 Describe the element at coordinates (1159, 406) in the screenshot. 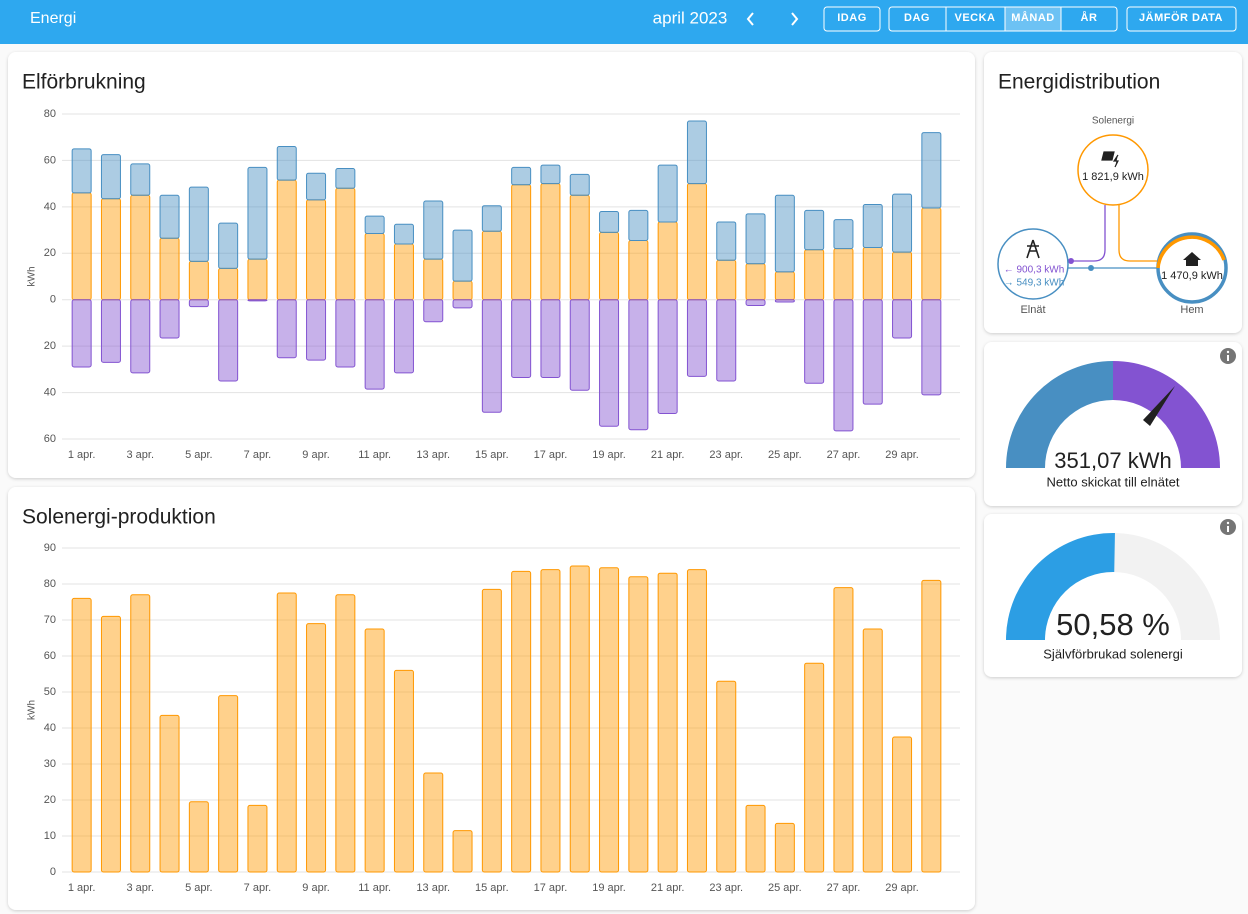

I see `gauge-needle` at that location.